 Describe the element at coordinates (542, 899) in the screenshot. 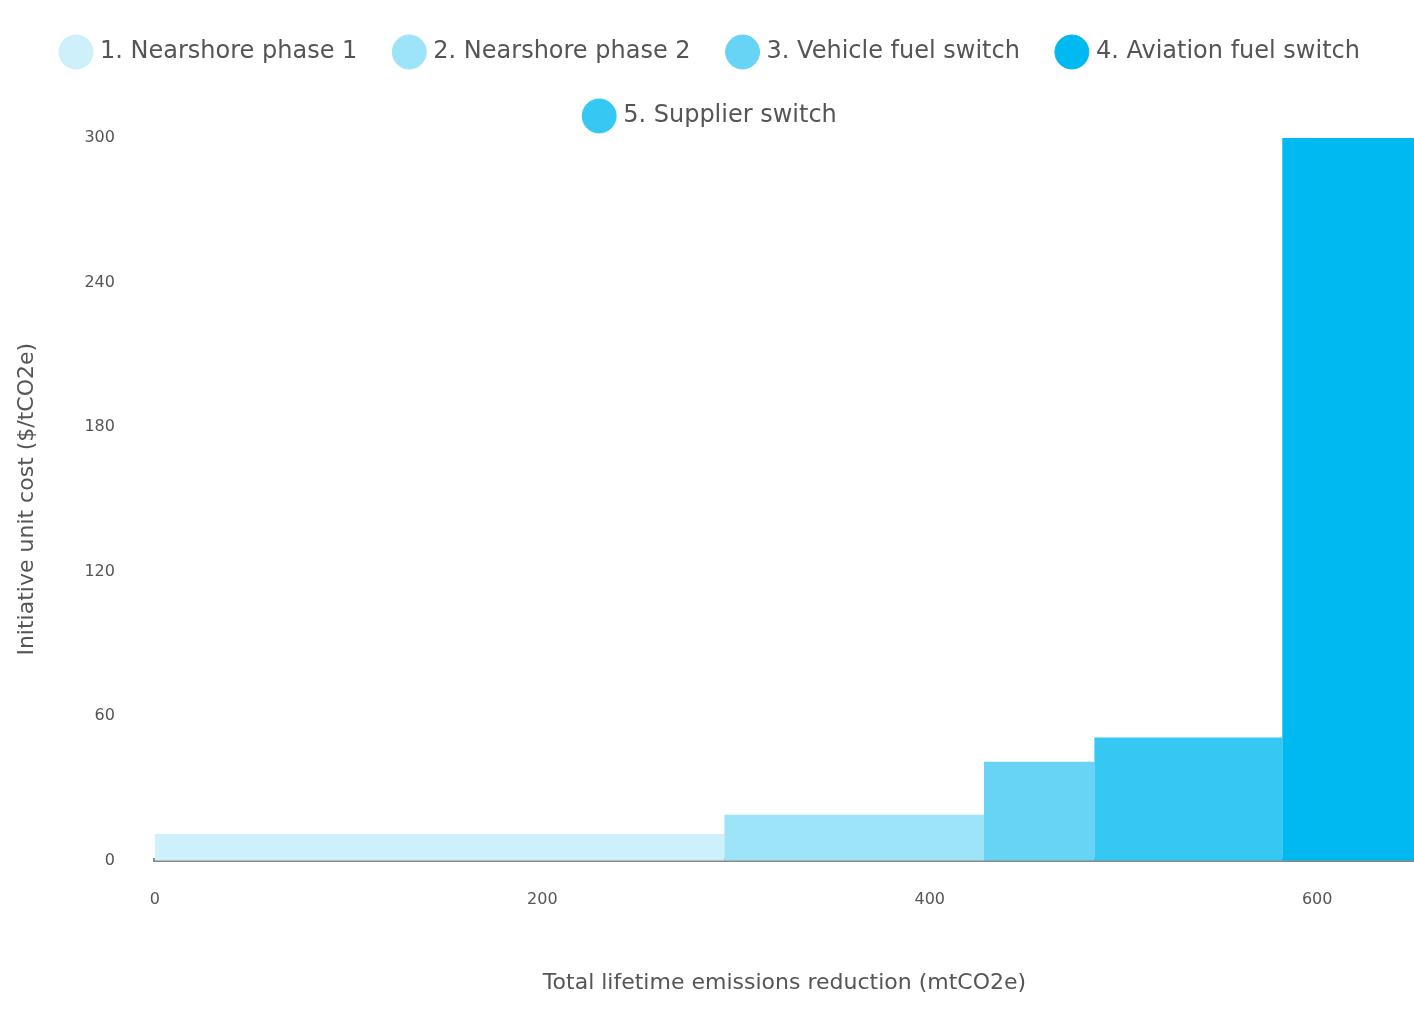

I see `x-tick-label: 200` at that location.